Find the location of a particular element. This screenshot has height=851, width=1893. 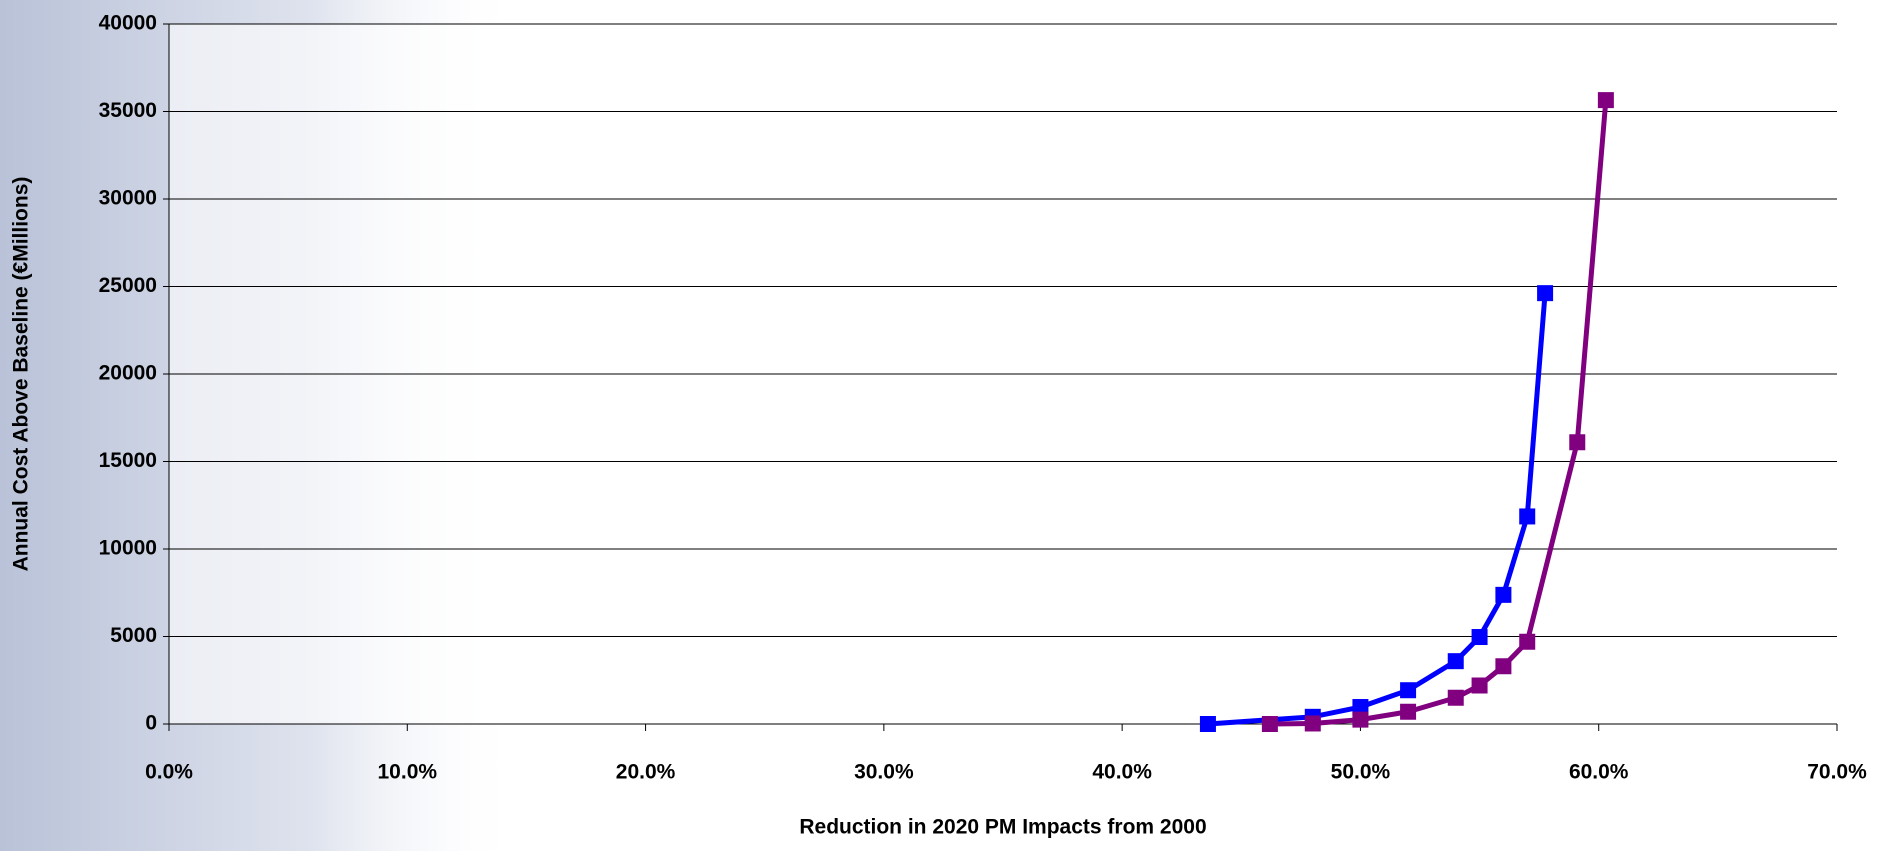

x-tick-label: 40.0% is located at coordinates (1122, 772).